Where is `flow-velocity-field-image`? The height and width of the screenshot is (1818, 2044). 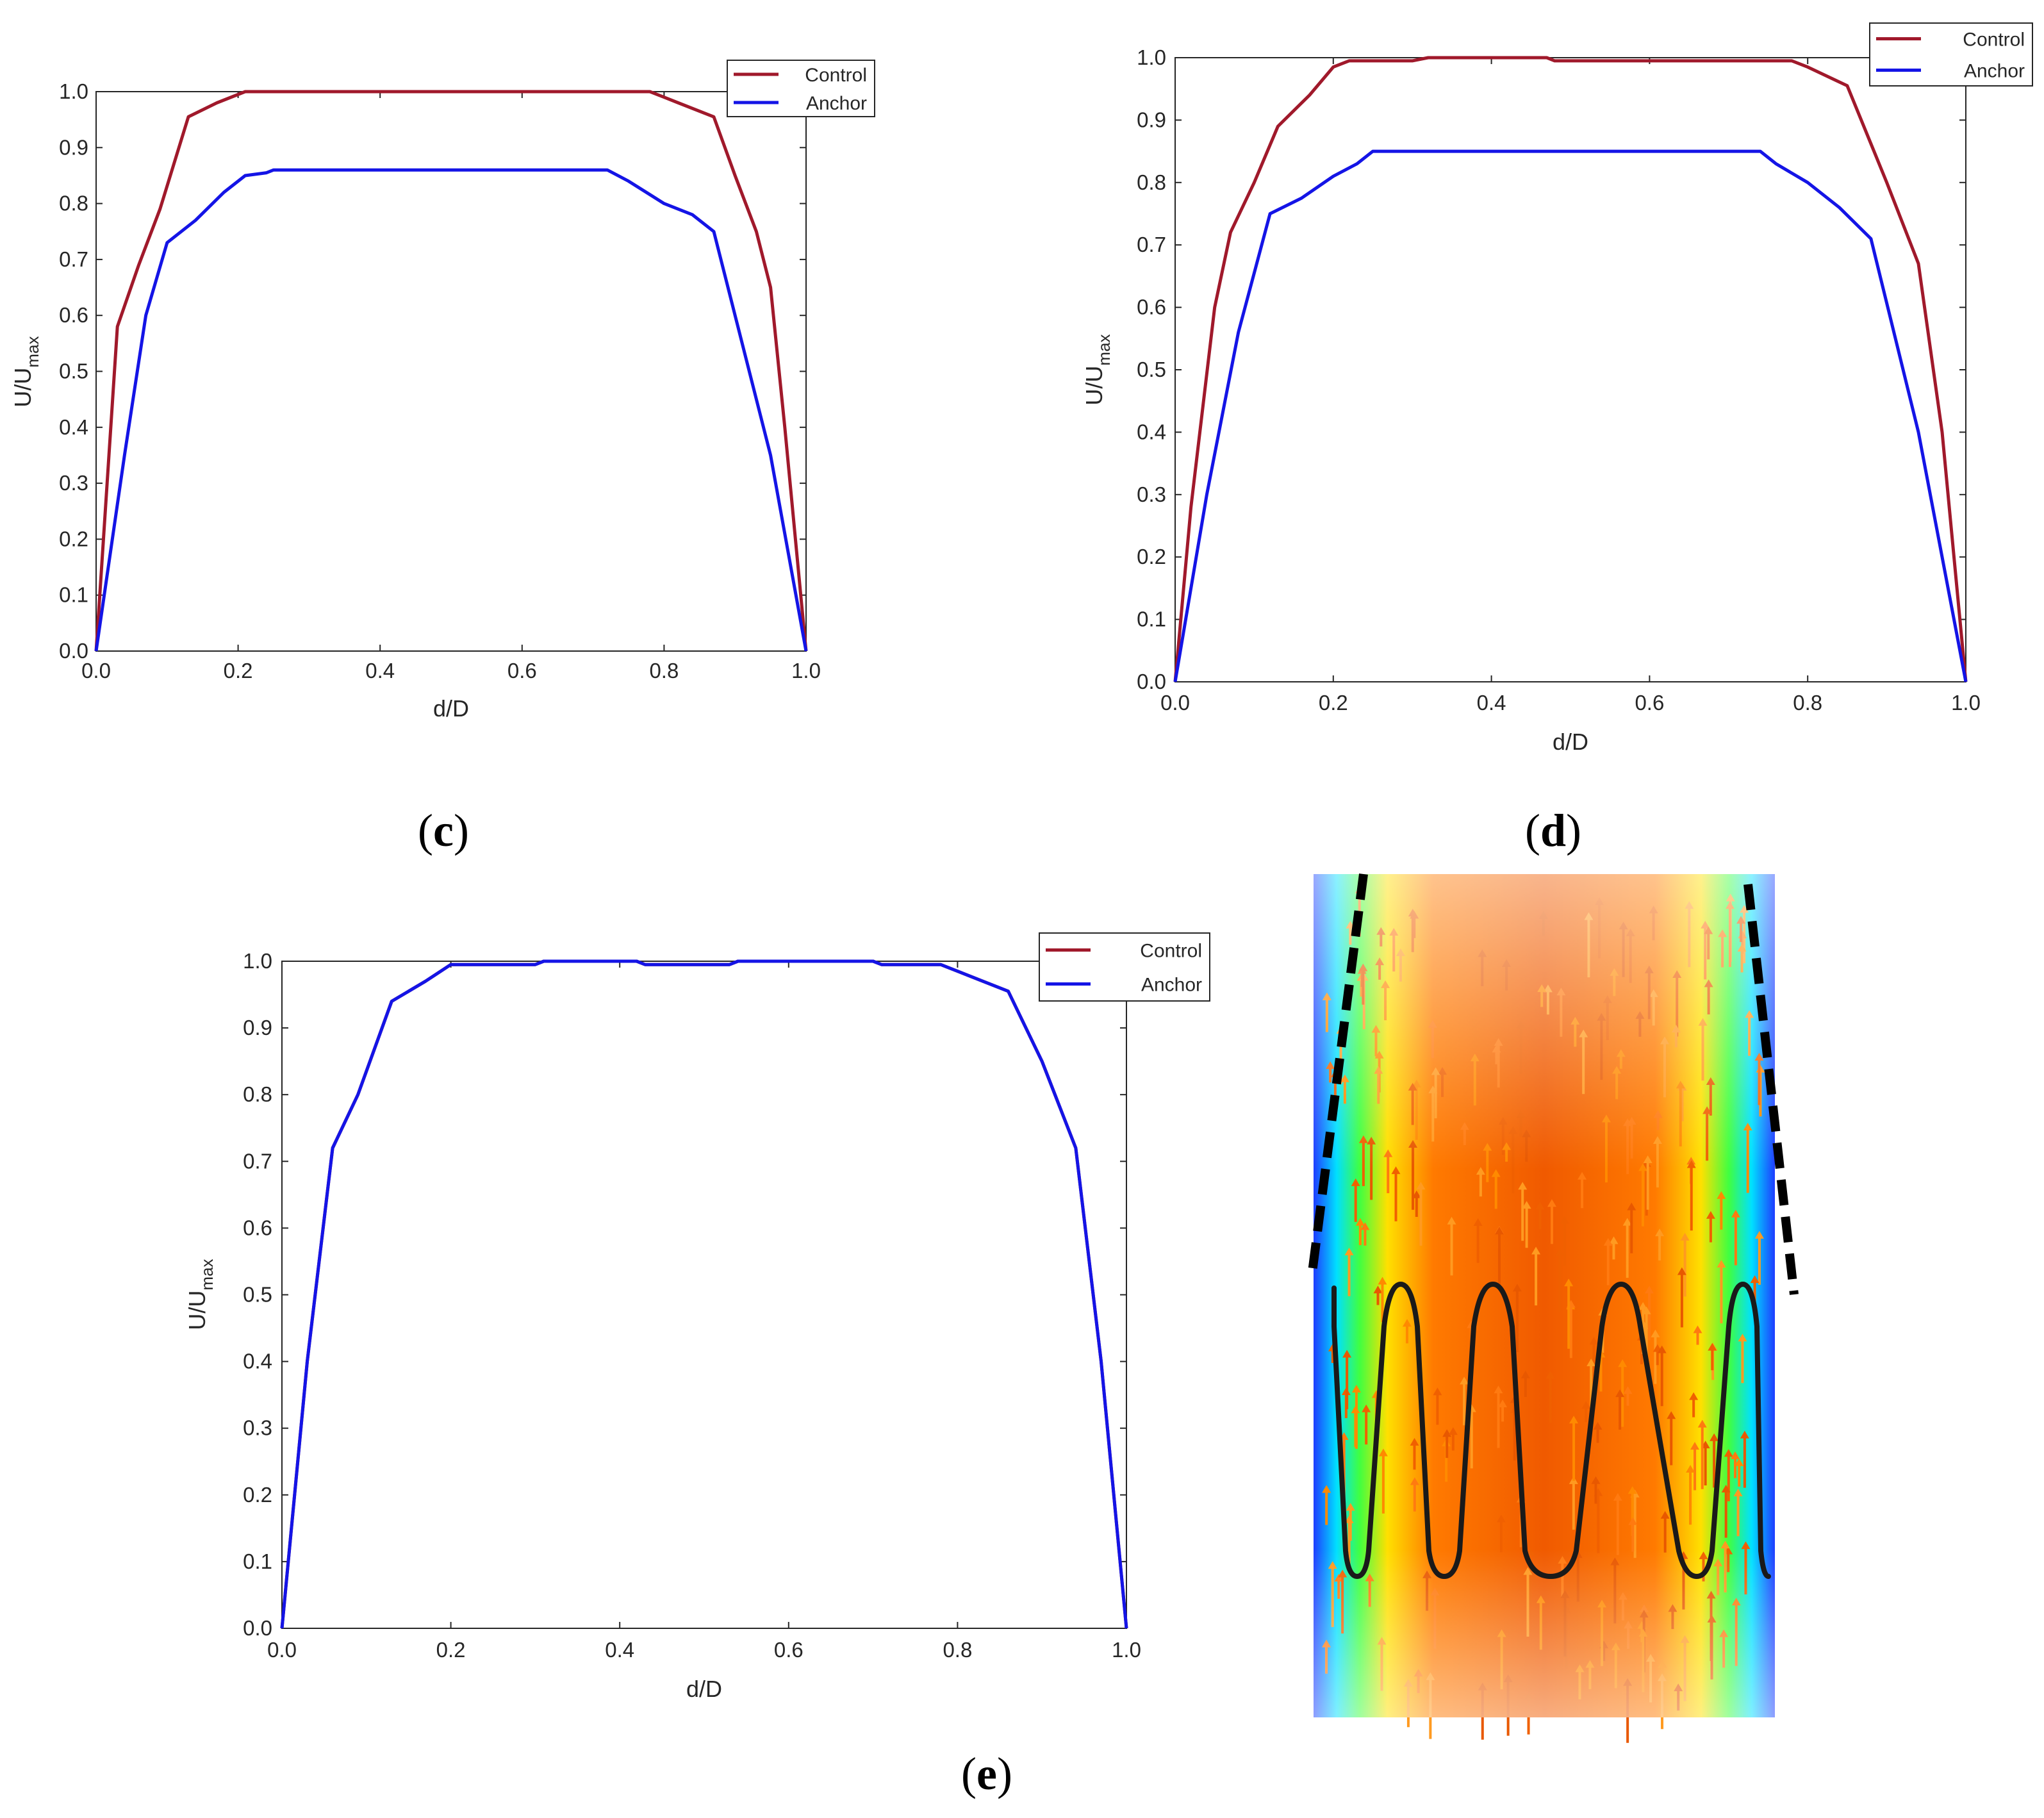
flow-velocity-field-image is located at coordinates (1553, 1308).